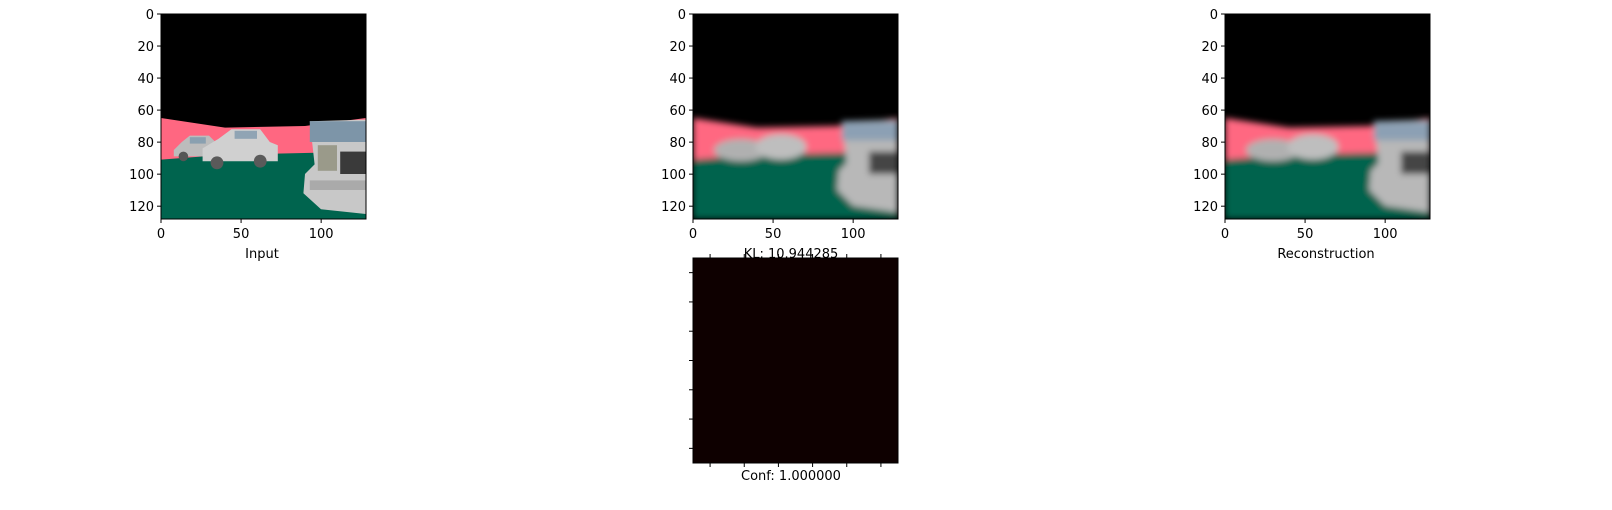 This screenshot has width=1612, height=510. Describe the element at coordinates (682, 15) in the screenshot. I see `kl-ytick-label: 0` at that location.